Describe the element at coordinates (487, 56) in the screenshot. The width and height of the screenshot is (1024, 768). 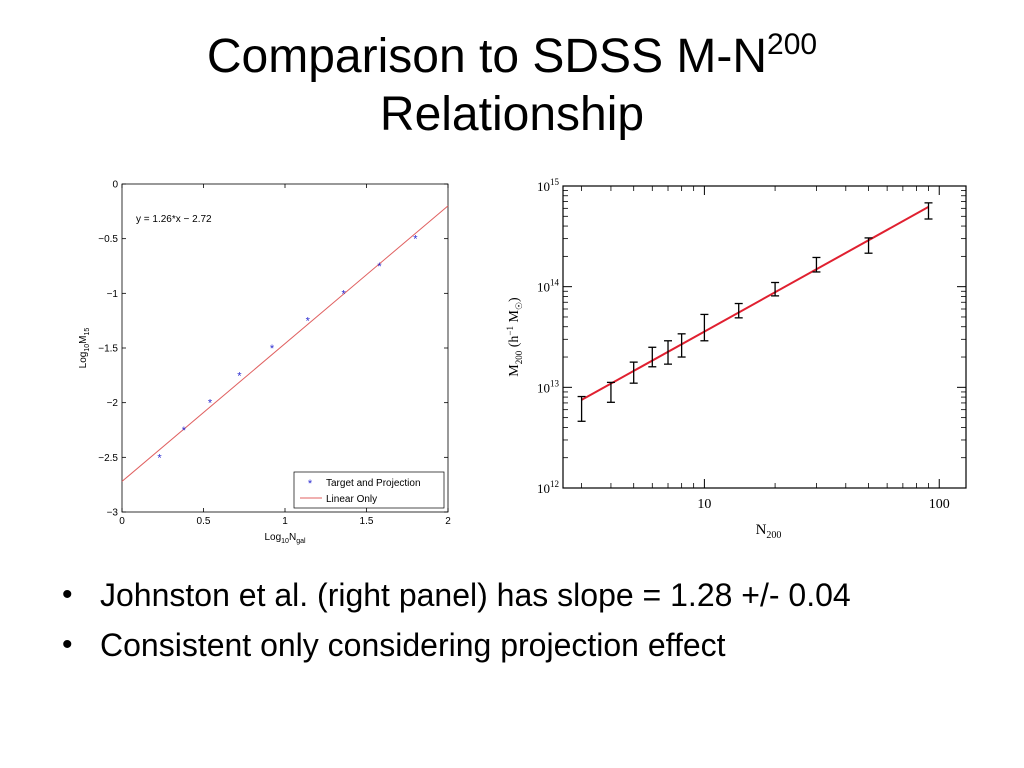
I see `title-main: Comparison to SDSS M-N` at that location.